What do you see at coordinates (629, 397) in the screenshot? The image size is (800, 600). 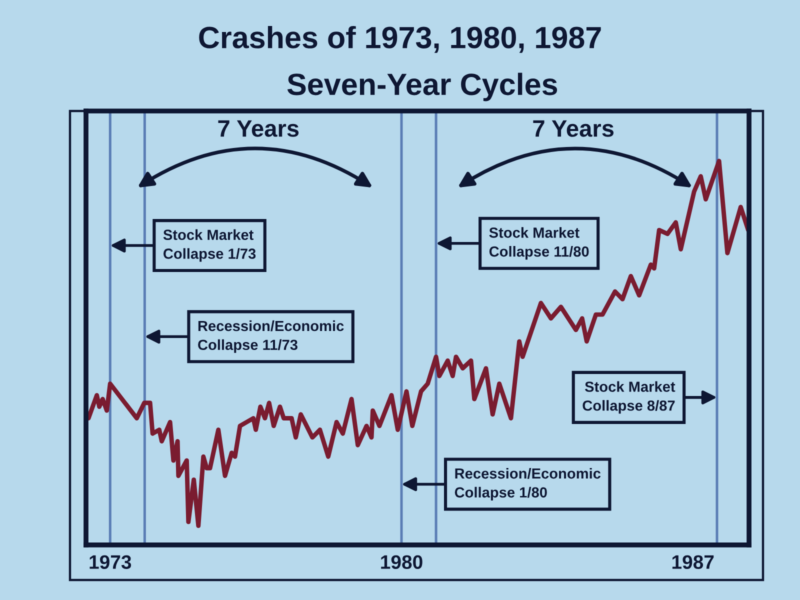 I see `ref-line-label: Stock Market Collapse 8/87` at bounding box center [629, 397].